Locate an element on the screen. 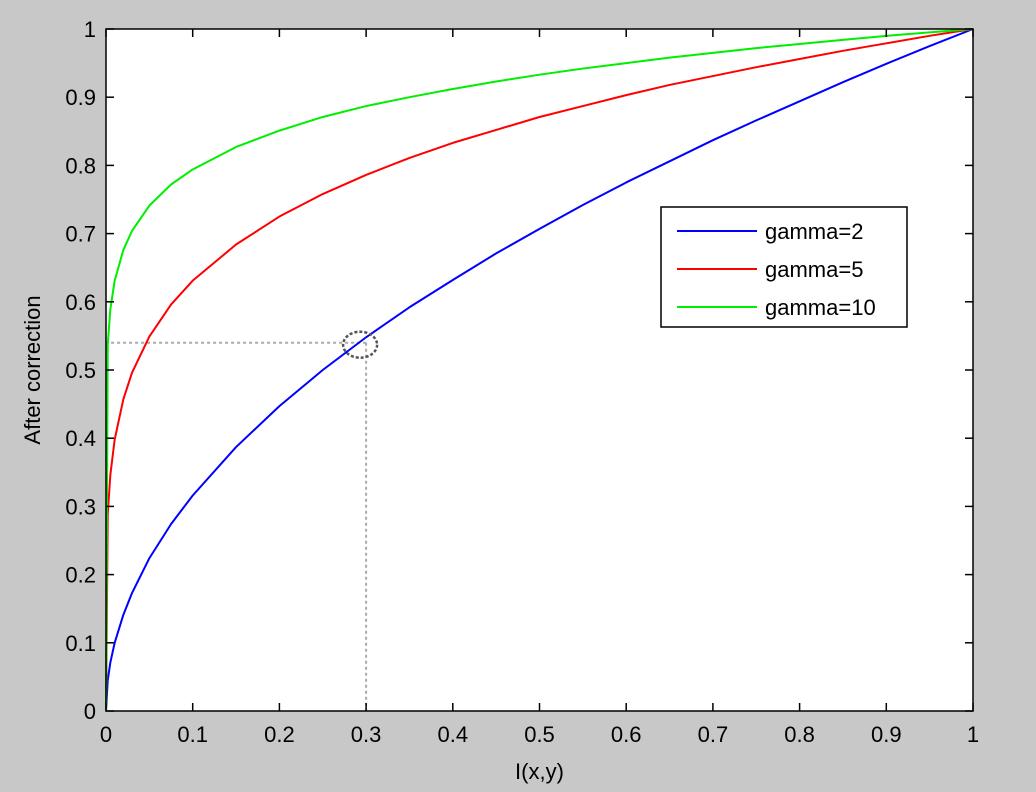 The height and width of the screenshot is (792, 1036). y-tick-labels: 0 0.1 0.2 0.3 0.4 0.5 0.6 0.7 0.8 0.9 1 is located at coordinates (80, 370).